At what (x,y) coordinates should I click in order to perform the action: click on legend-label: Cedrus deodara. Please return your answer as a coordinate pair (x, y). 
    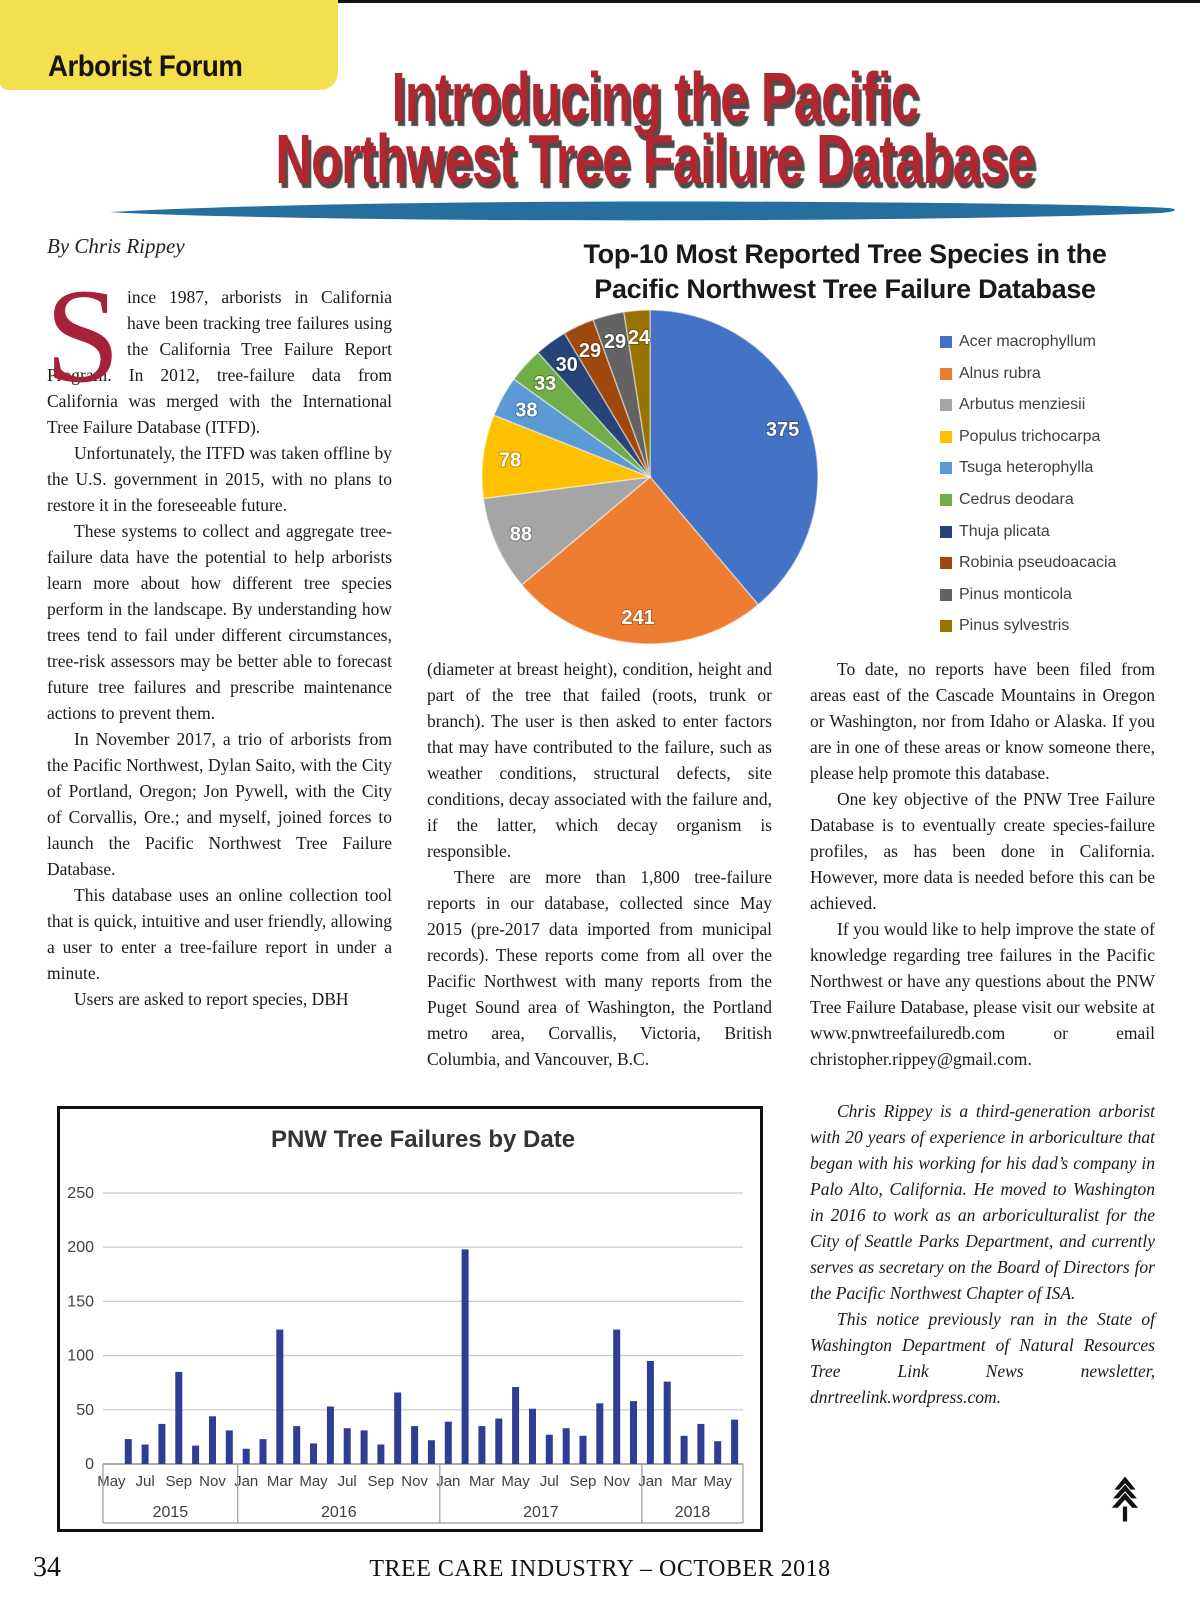
    Looking at the image, I should click on (1016, 499).